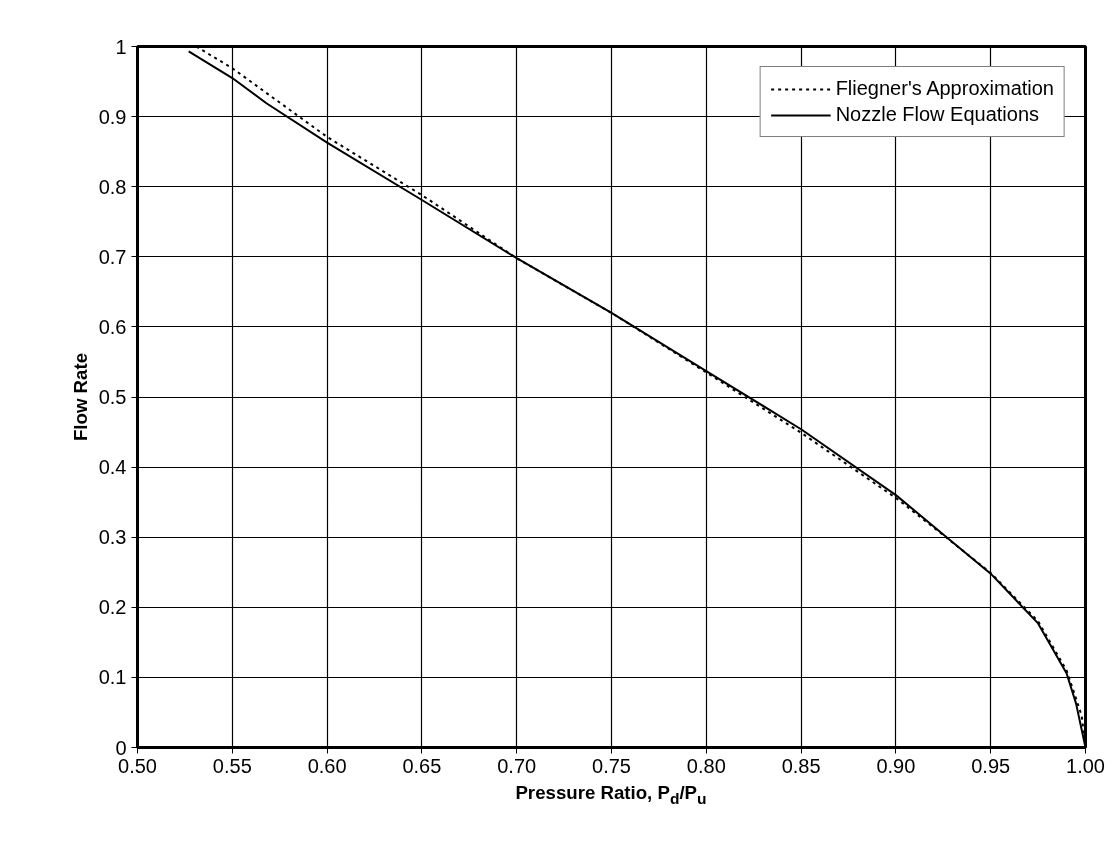 The image size is (1113, 841). What do you see at coordinates (112, 116) in the screenshot?
I see `y-tick-label: 0.9` at bounding box center [112, 116].